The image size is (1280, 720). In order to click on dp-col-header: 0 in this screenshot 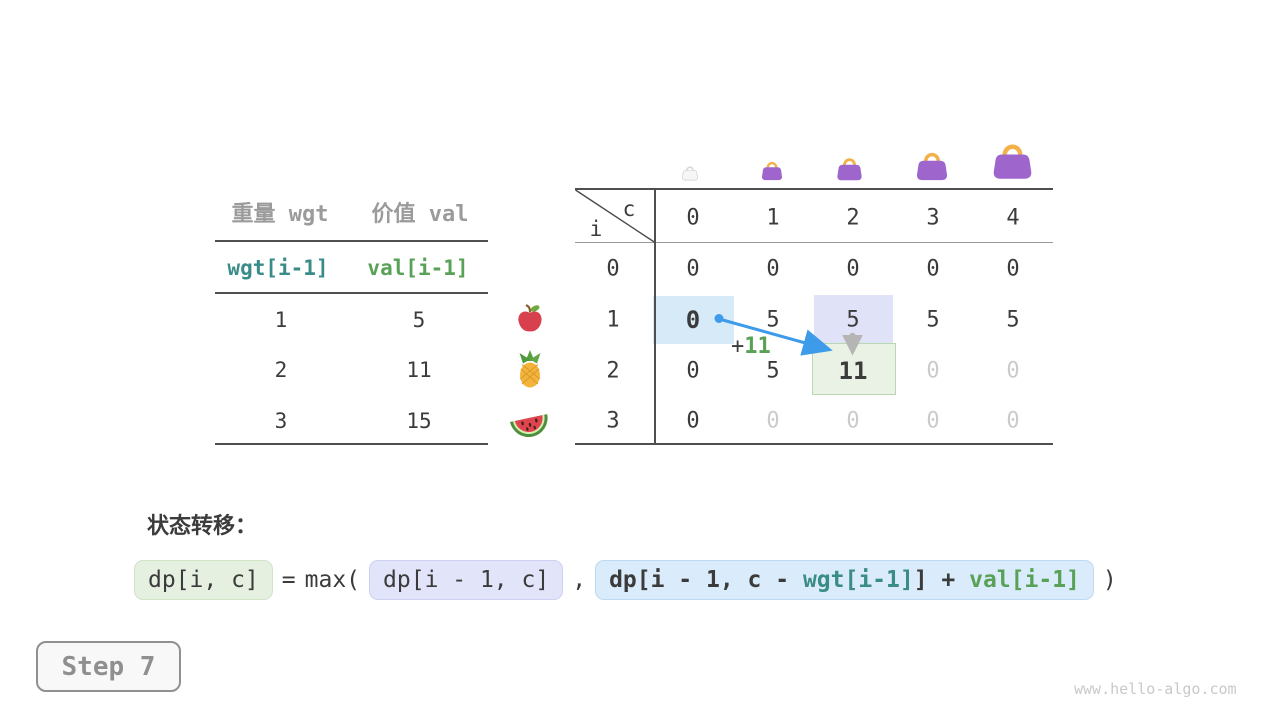, I will do `click(693, 218)`.